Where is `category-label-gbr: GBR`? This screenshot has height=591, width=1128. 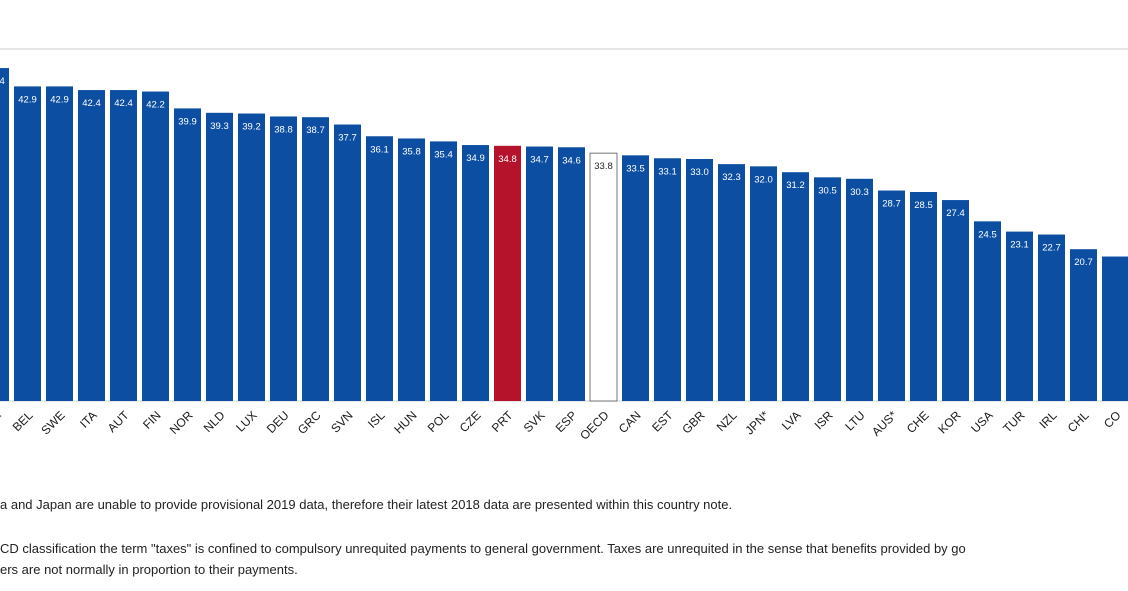
category-label-gbr: GBR is located at coordinates (693, 422).